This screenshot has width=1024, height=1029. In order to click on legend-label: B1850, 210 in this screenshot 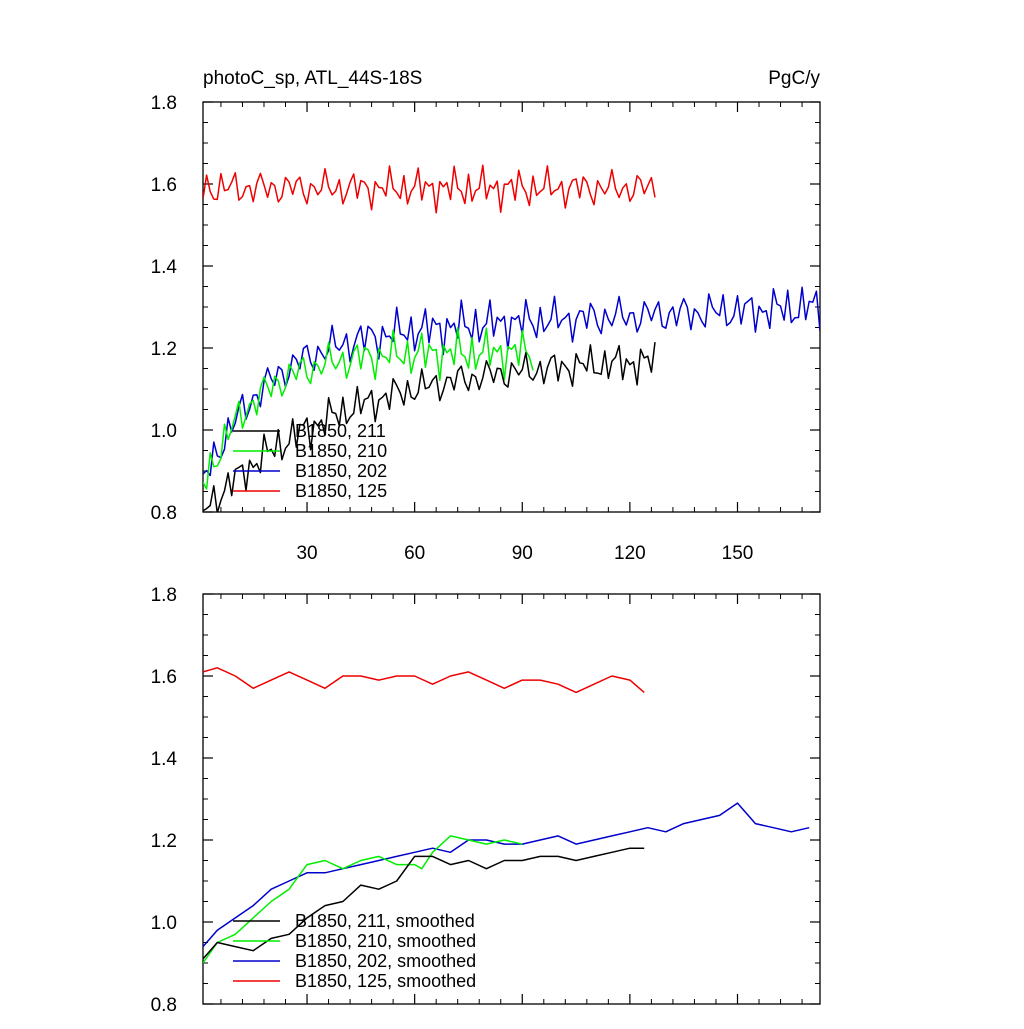, I will do `click(341, 451)`.